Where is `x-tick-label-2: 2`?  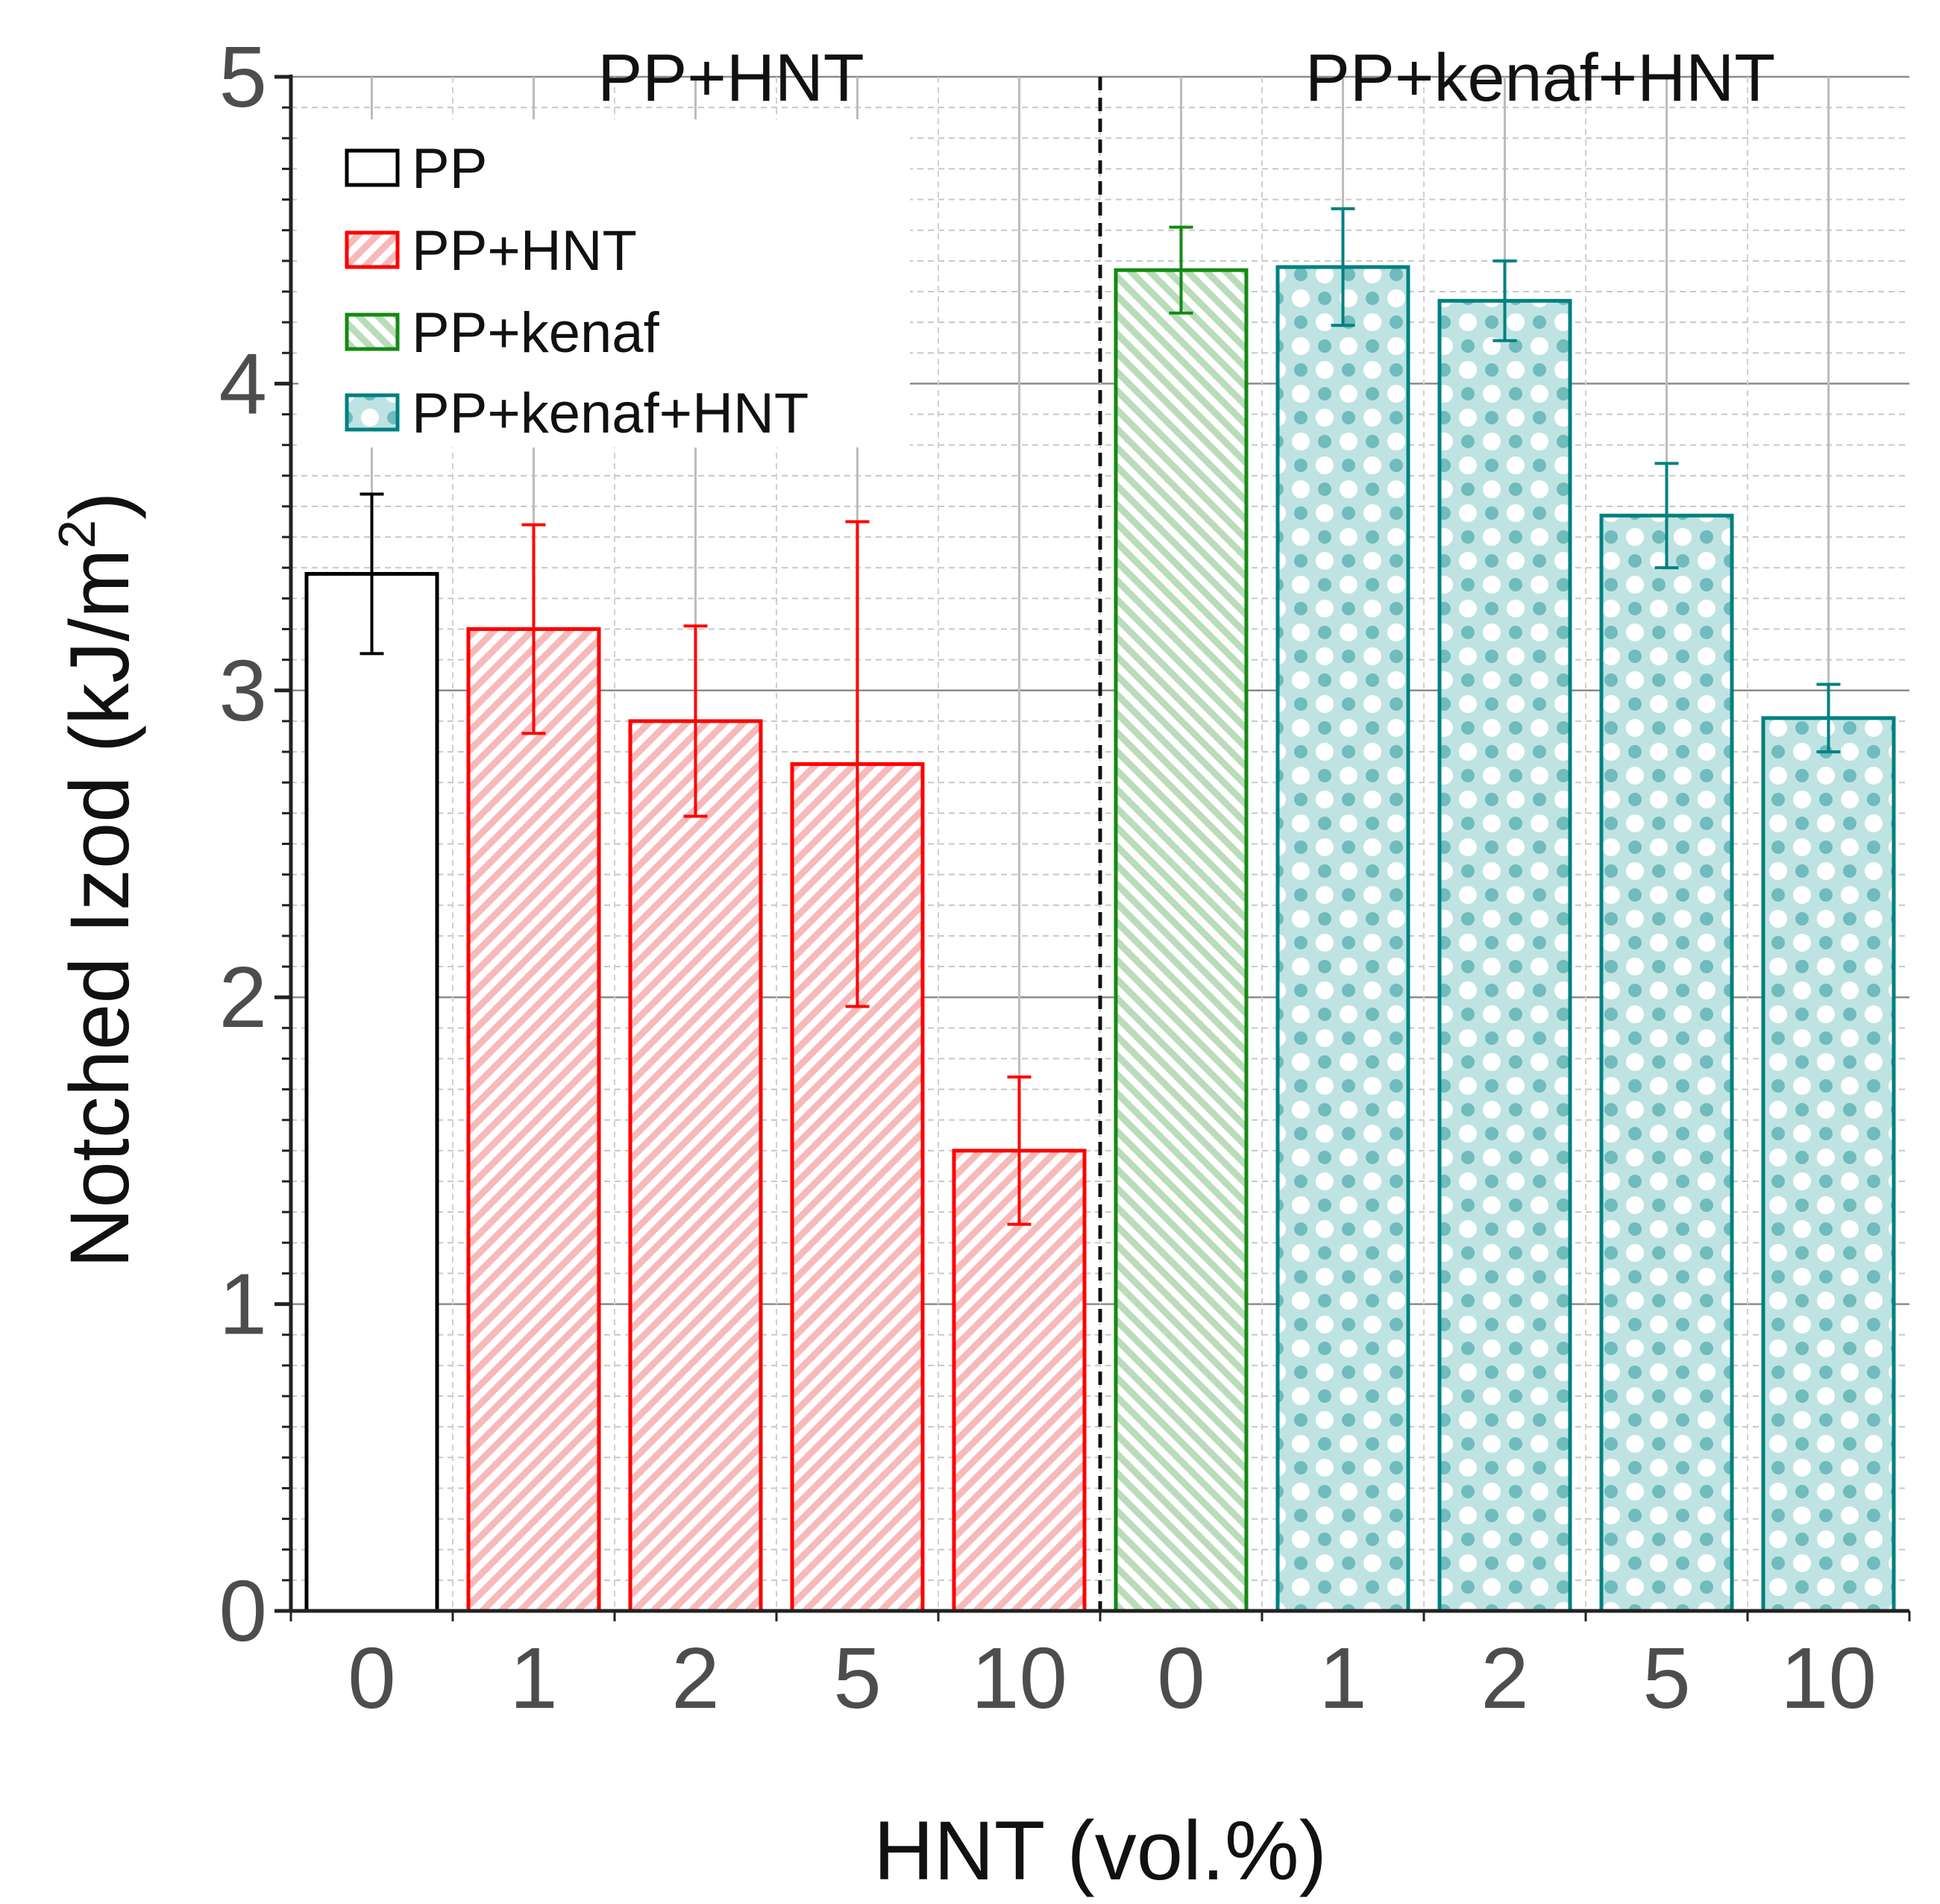 x-tick-label-2: 2 is located at coordinates (695, 1678).